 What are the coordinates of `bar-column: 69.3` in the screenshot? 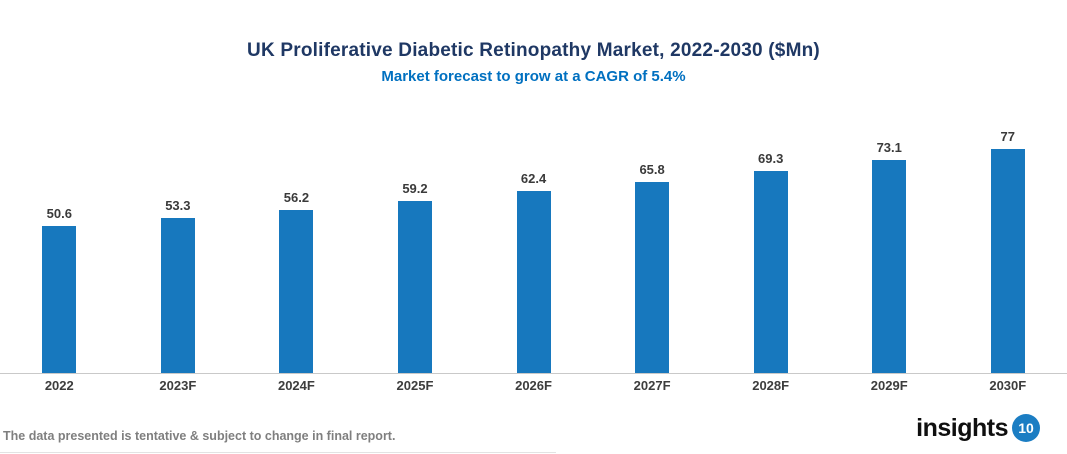 It's located at (770, 246).